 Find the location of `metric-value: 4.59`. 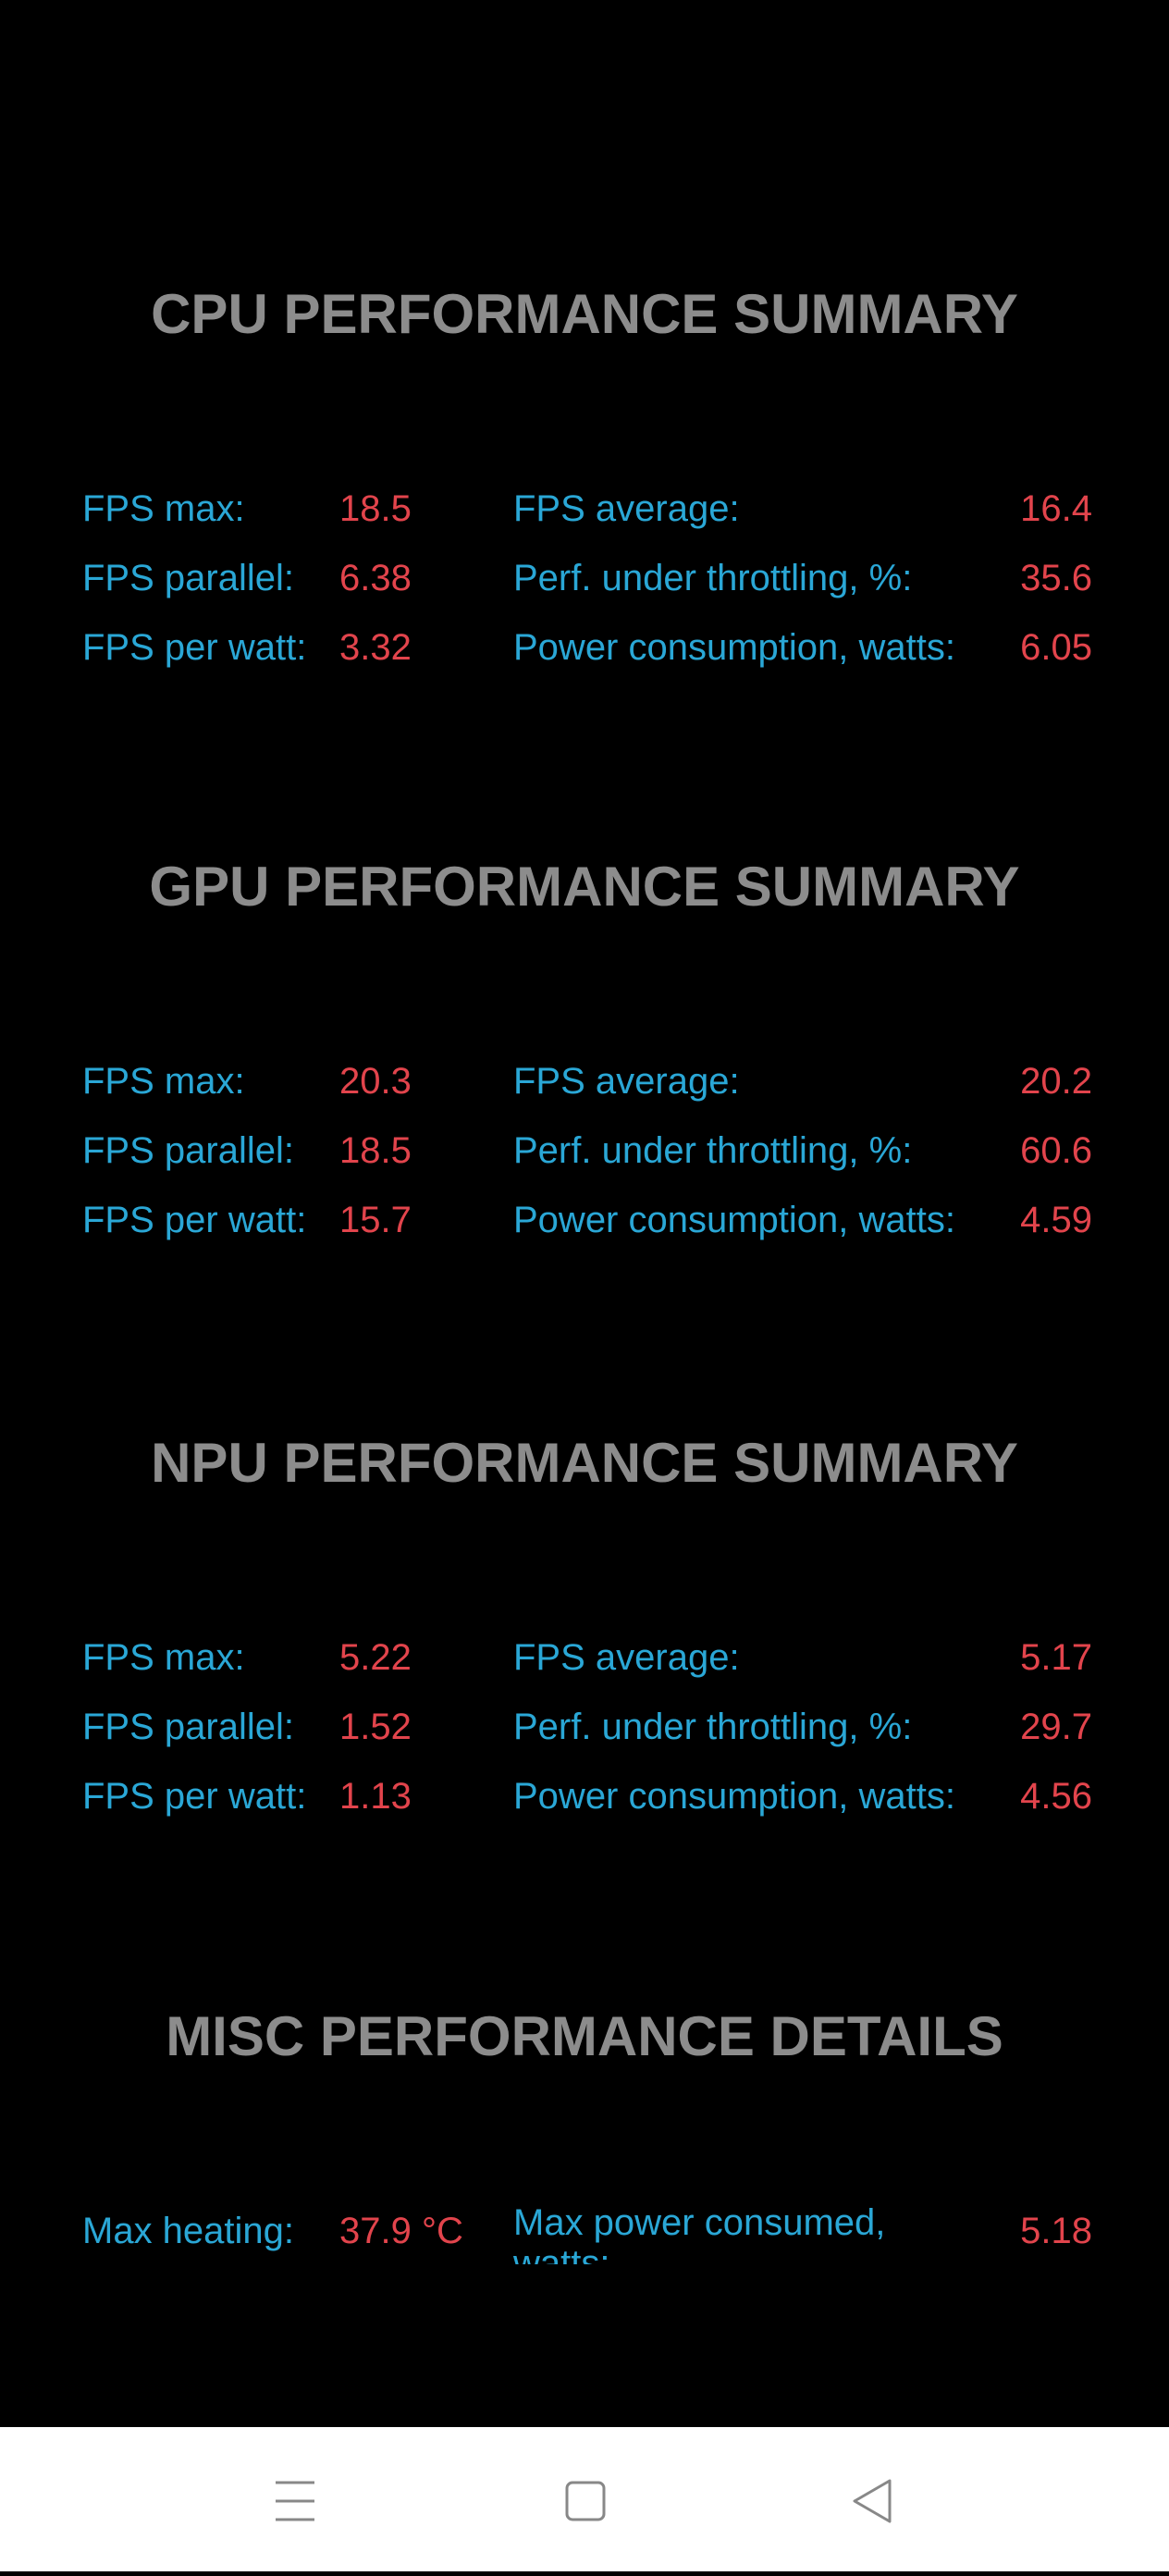

metric-value: 4.59 is located at coordinates (1056, 1220).